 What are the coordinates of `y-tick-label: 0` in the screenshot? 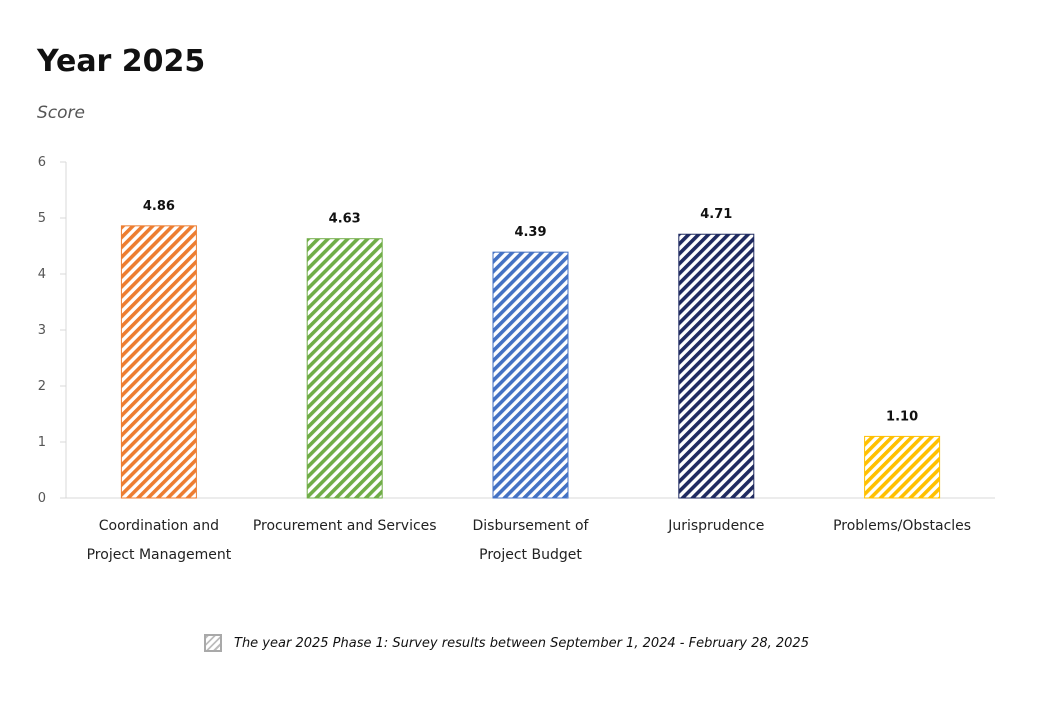 It's located at (42, 498).